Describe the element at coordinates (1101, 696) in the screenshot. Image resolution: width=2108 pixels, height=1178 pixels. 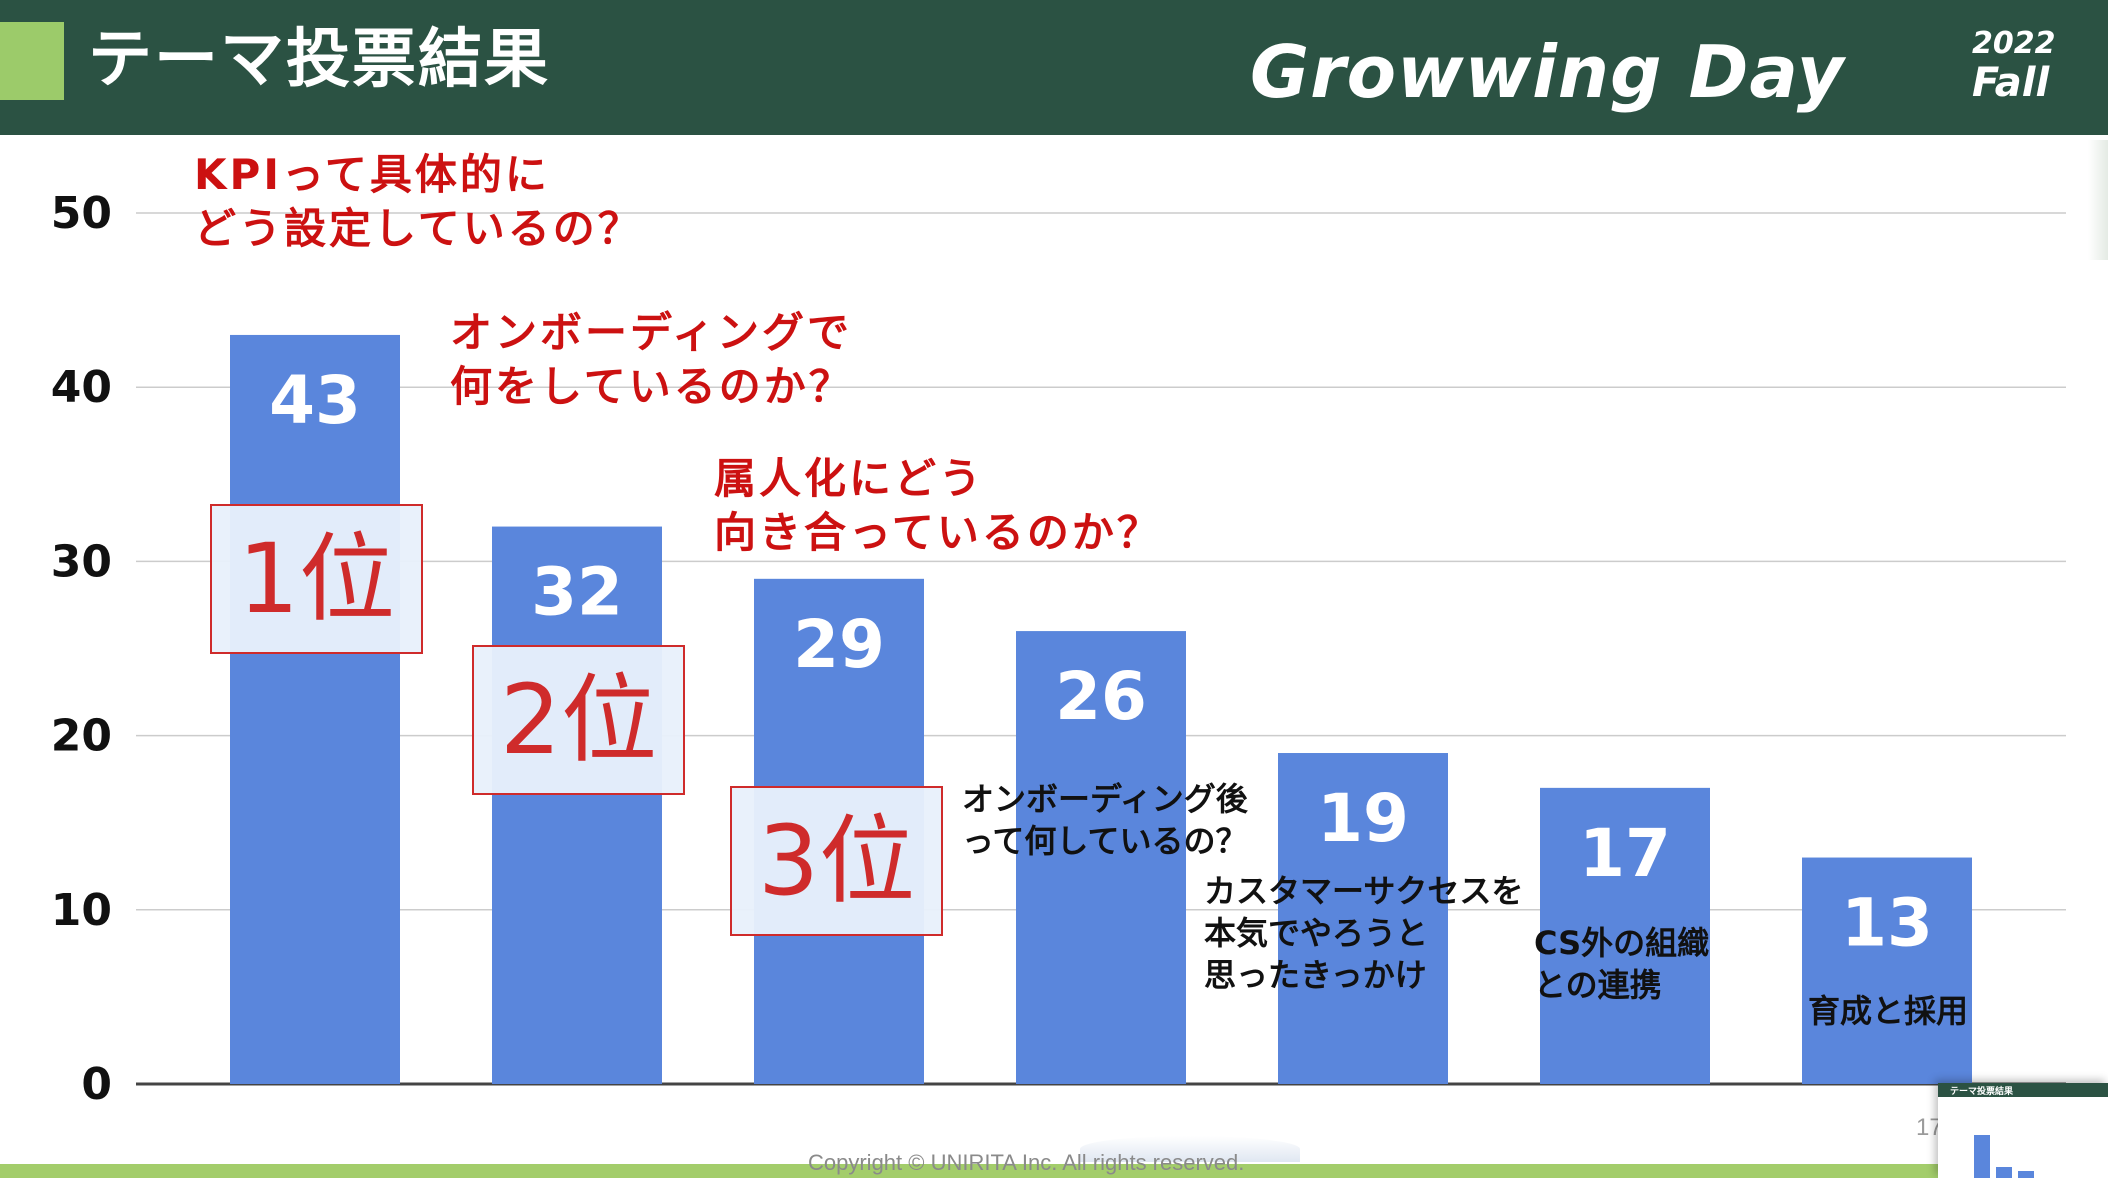
I see `data-label-4: 26` at that location.